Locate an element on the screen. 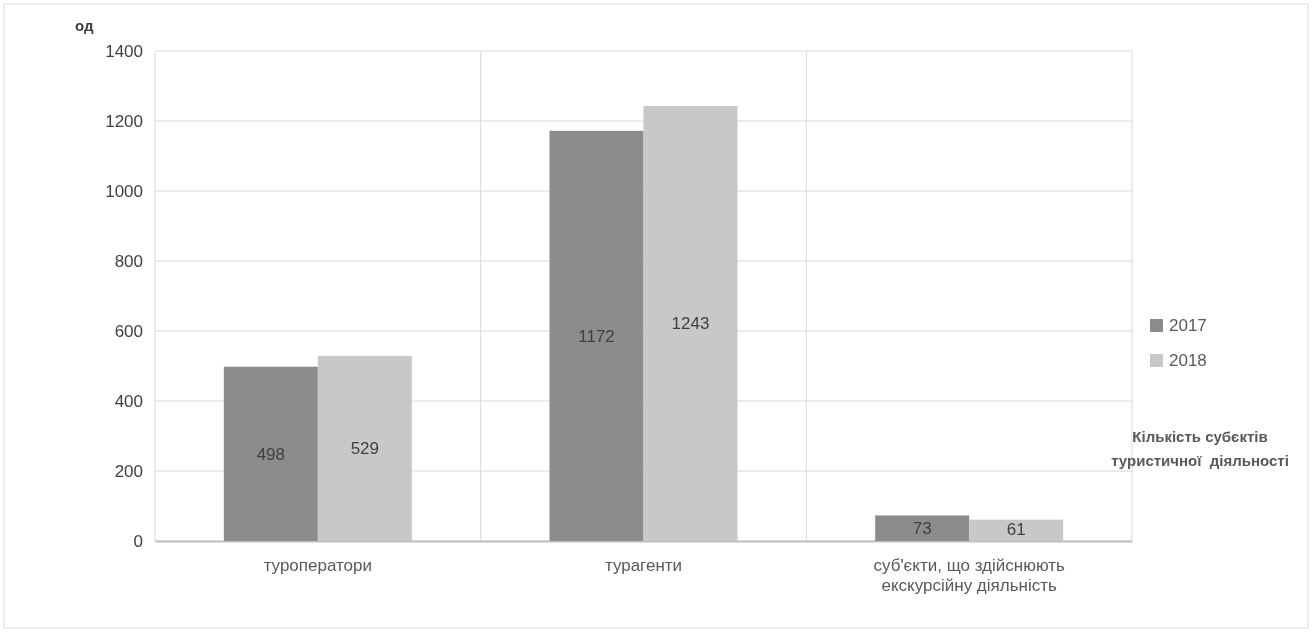  y-tick-label: 600 is located at coordinates (128, 331).